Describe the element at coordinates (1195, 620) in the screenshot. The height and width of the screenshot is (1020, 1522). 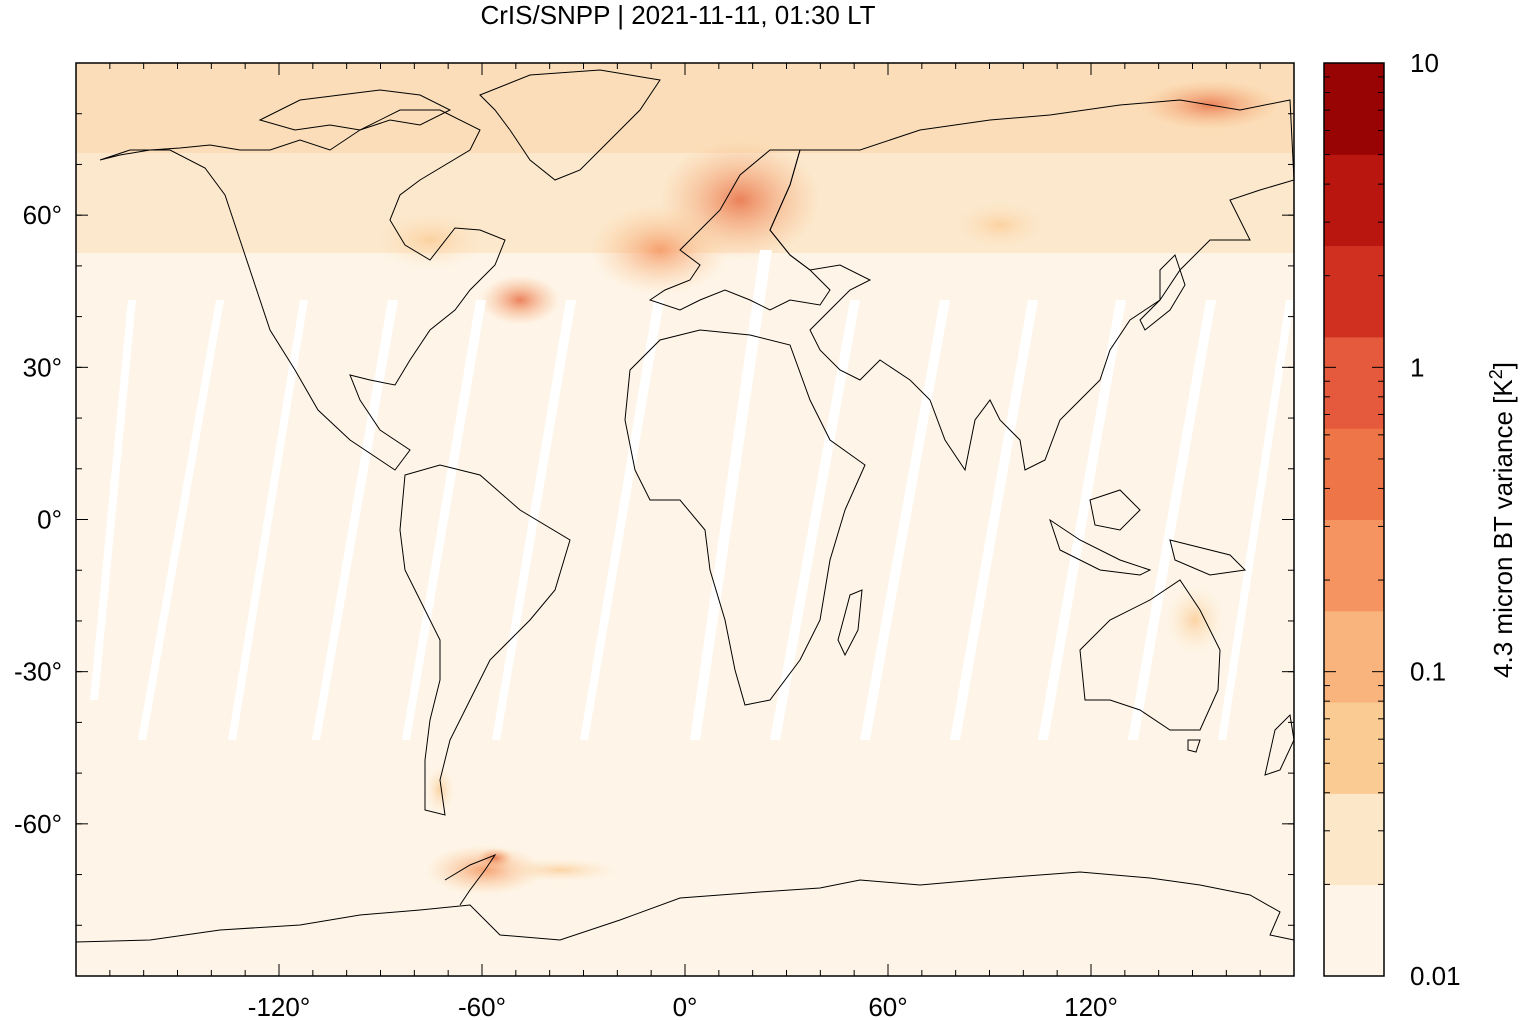
I see `hotspot-australia` at that location.